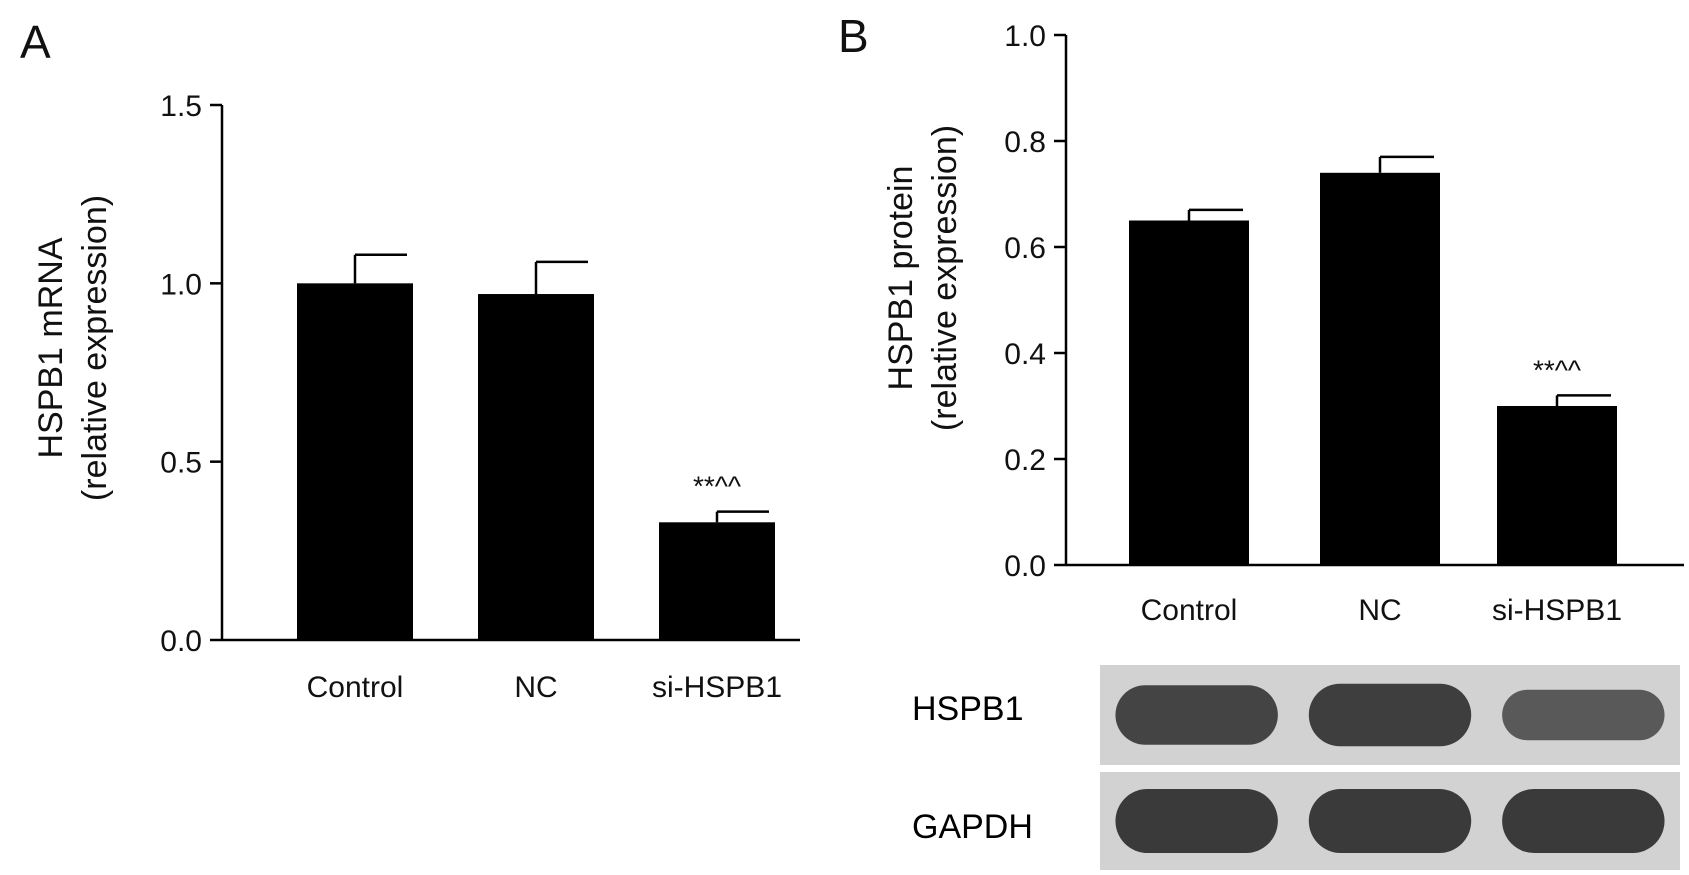 This screenshot has height=875, width=1689. I want to click on blot-strips, so click(1390, 767).